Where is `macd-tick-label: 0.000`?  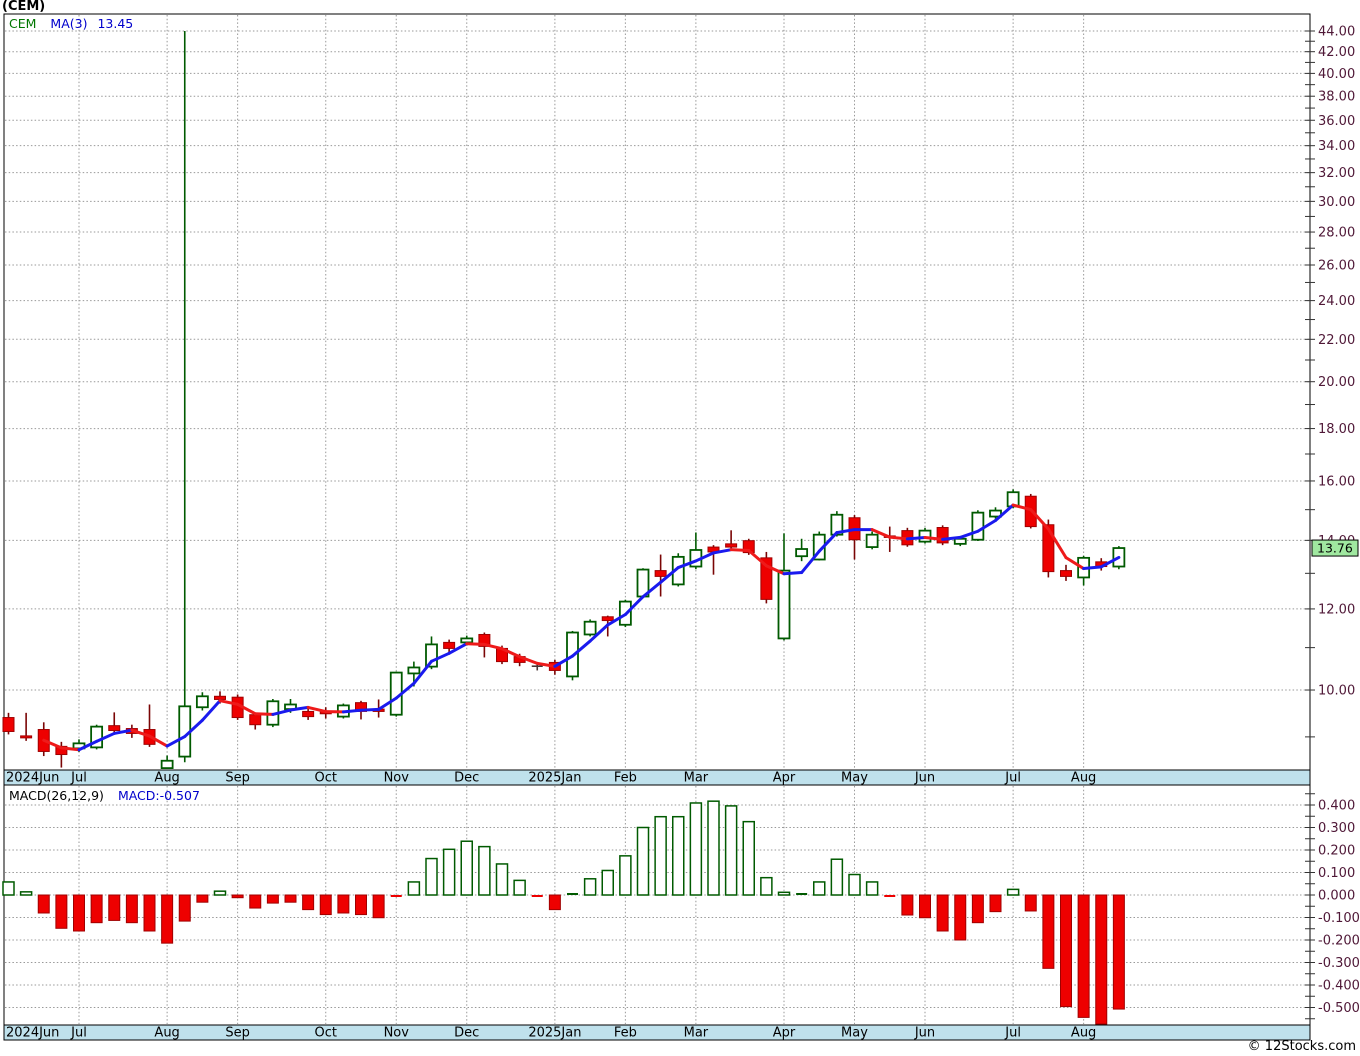 macd-tick-label: 0.000 is located at coordinates (1336, 896).